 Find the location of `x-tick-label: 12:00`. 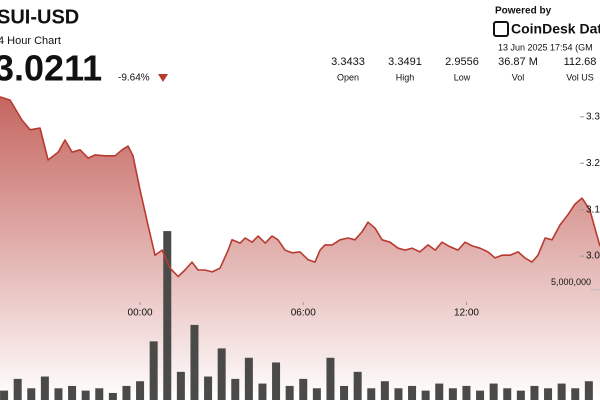

x-tick-label: 12:00 is located at coordinates (466, 313).